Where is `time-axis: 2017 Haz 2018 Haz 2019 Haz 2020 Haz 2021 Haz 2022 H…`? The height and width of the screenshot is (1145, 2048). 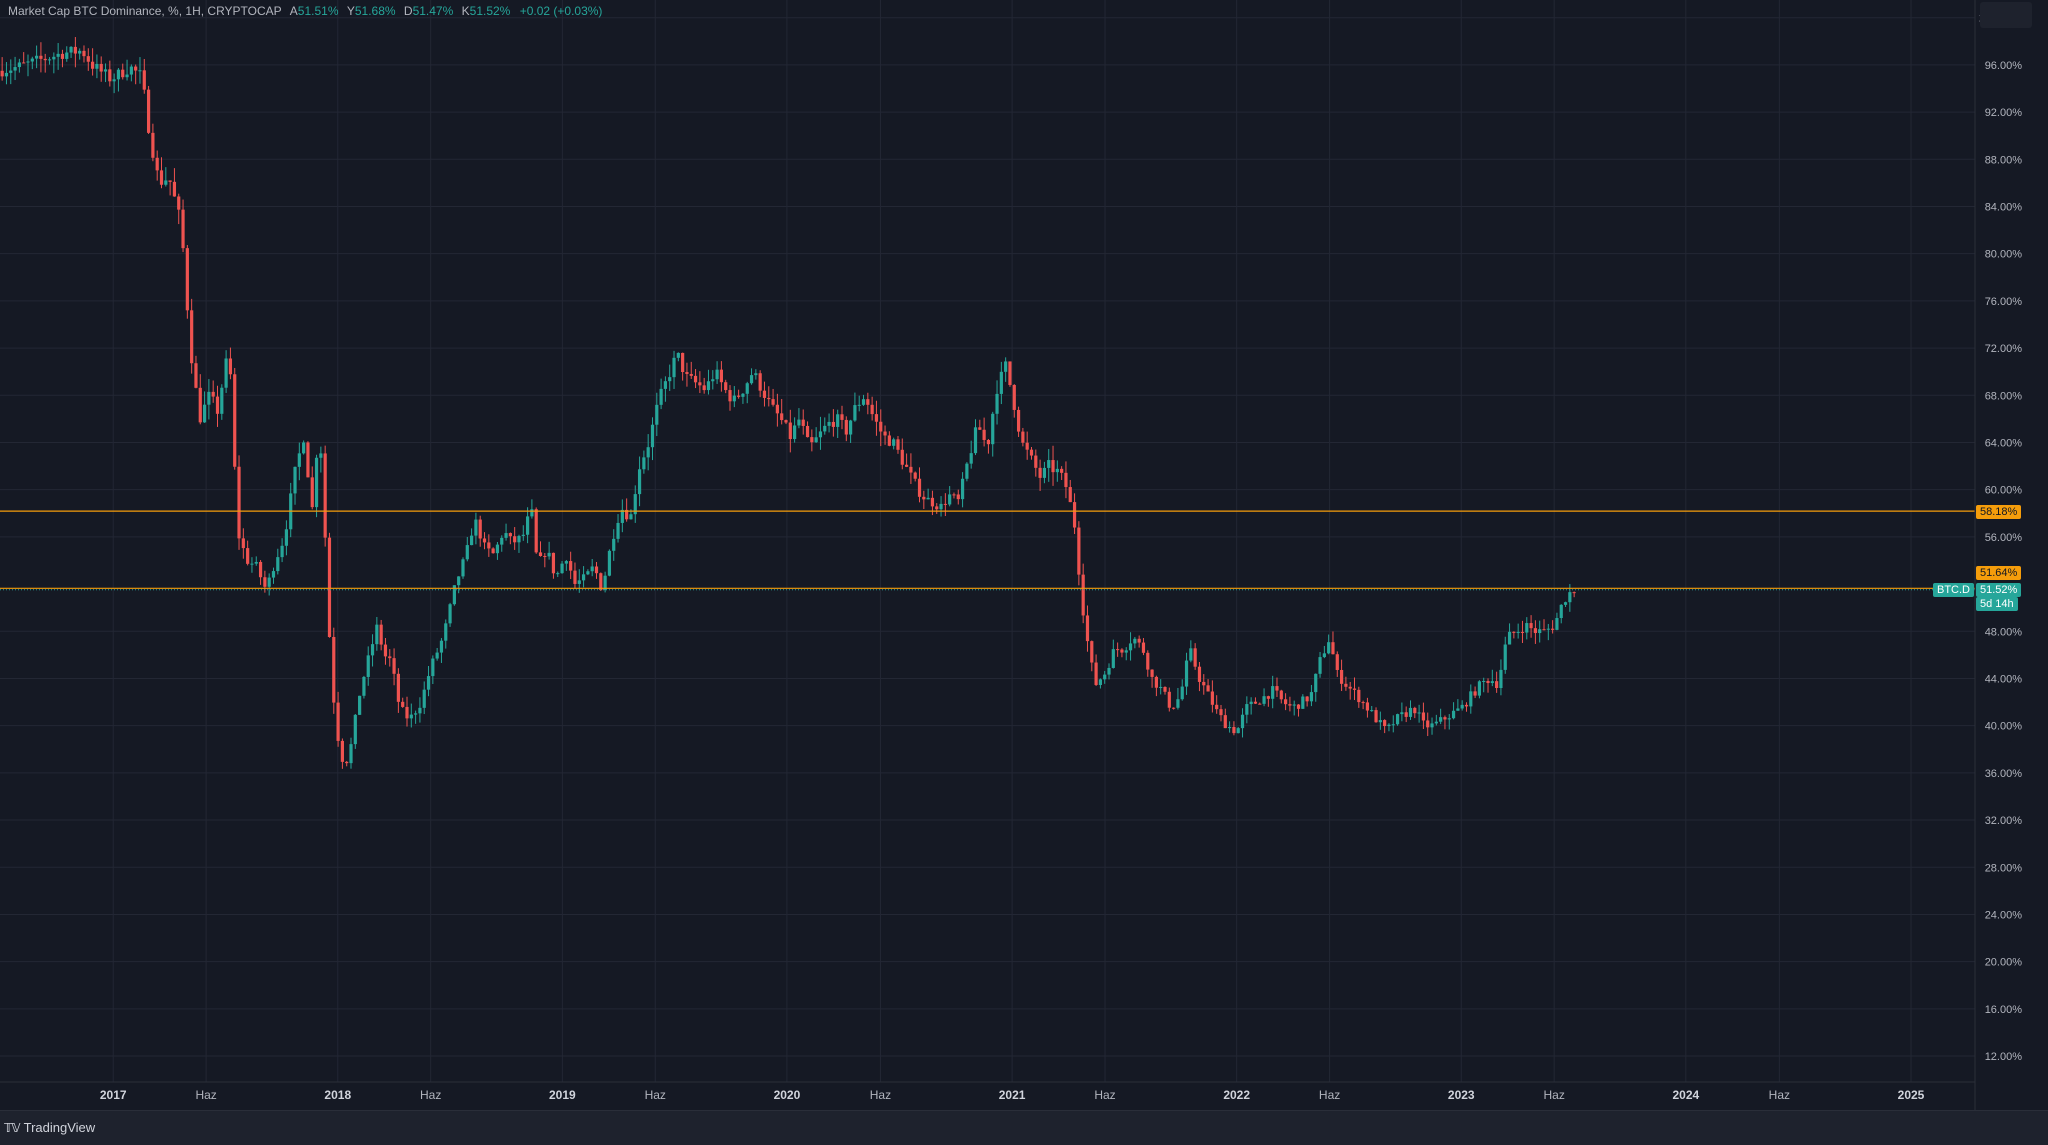
time-axis: 2017 Haz 2018 Haz 2019 Haz 2020 Haz 2021 Haz 2022 H… is located at coordinates (1012, 1095).